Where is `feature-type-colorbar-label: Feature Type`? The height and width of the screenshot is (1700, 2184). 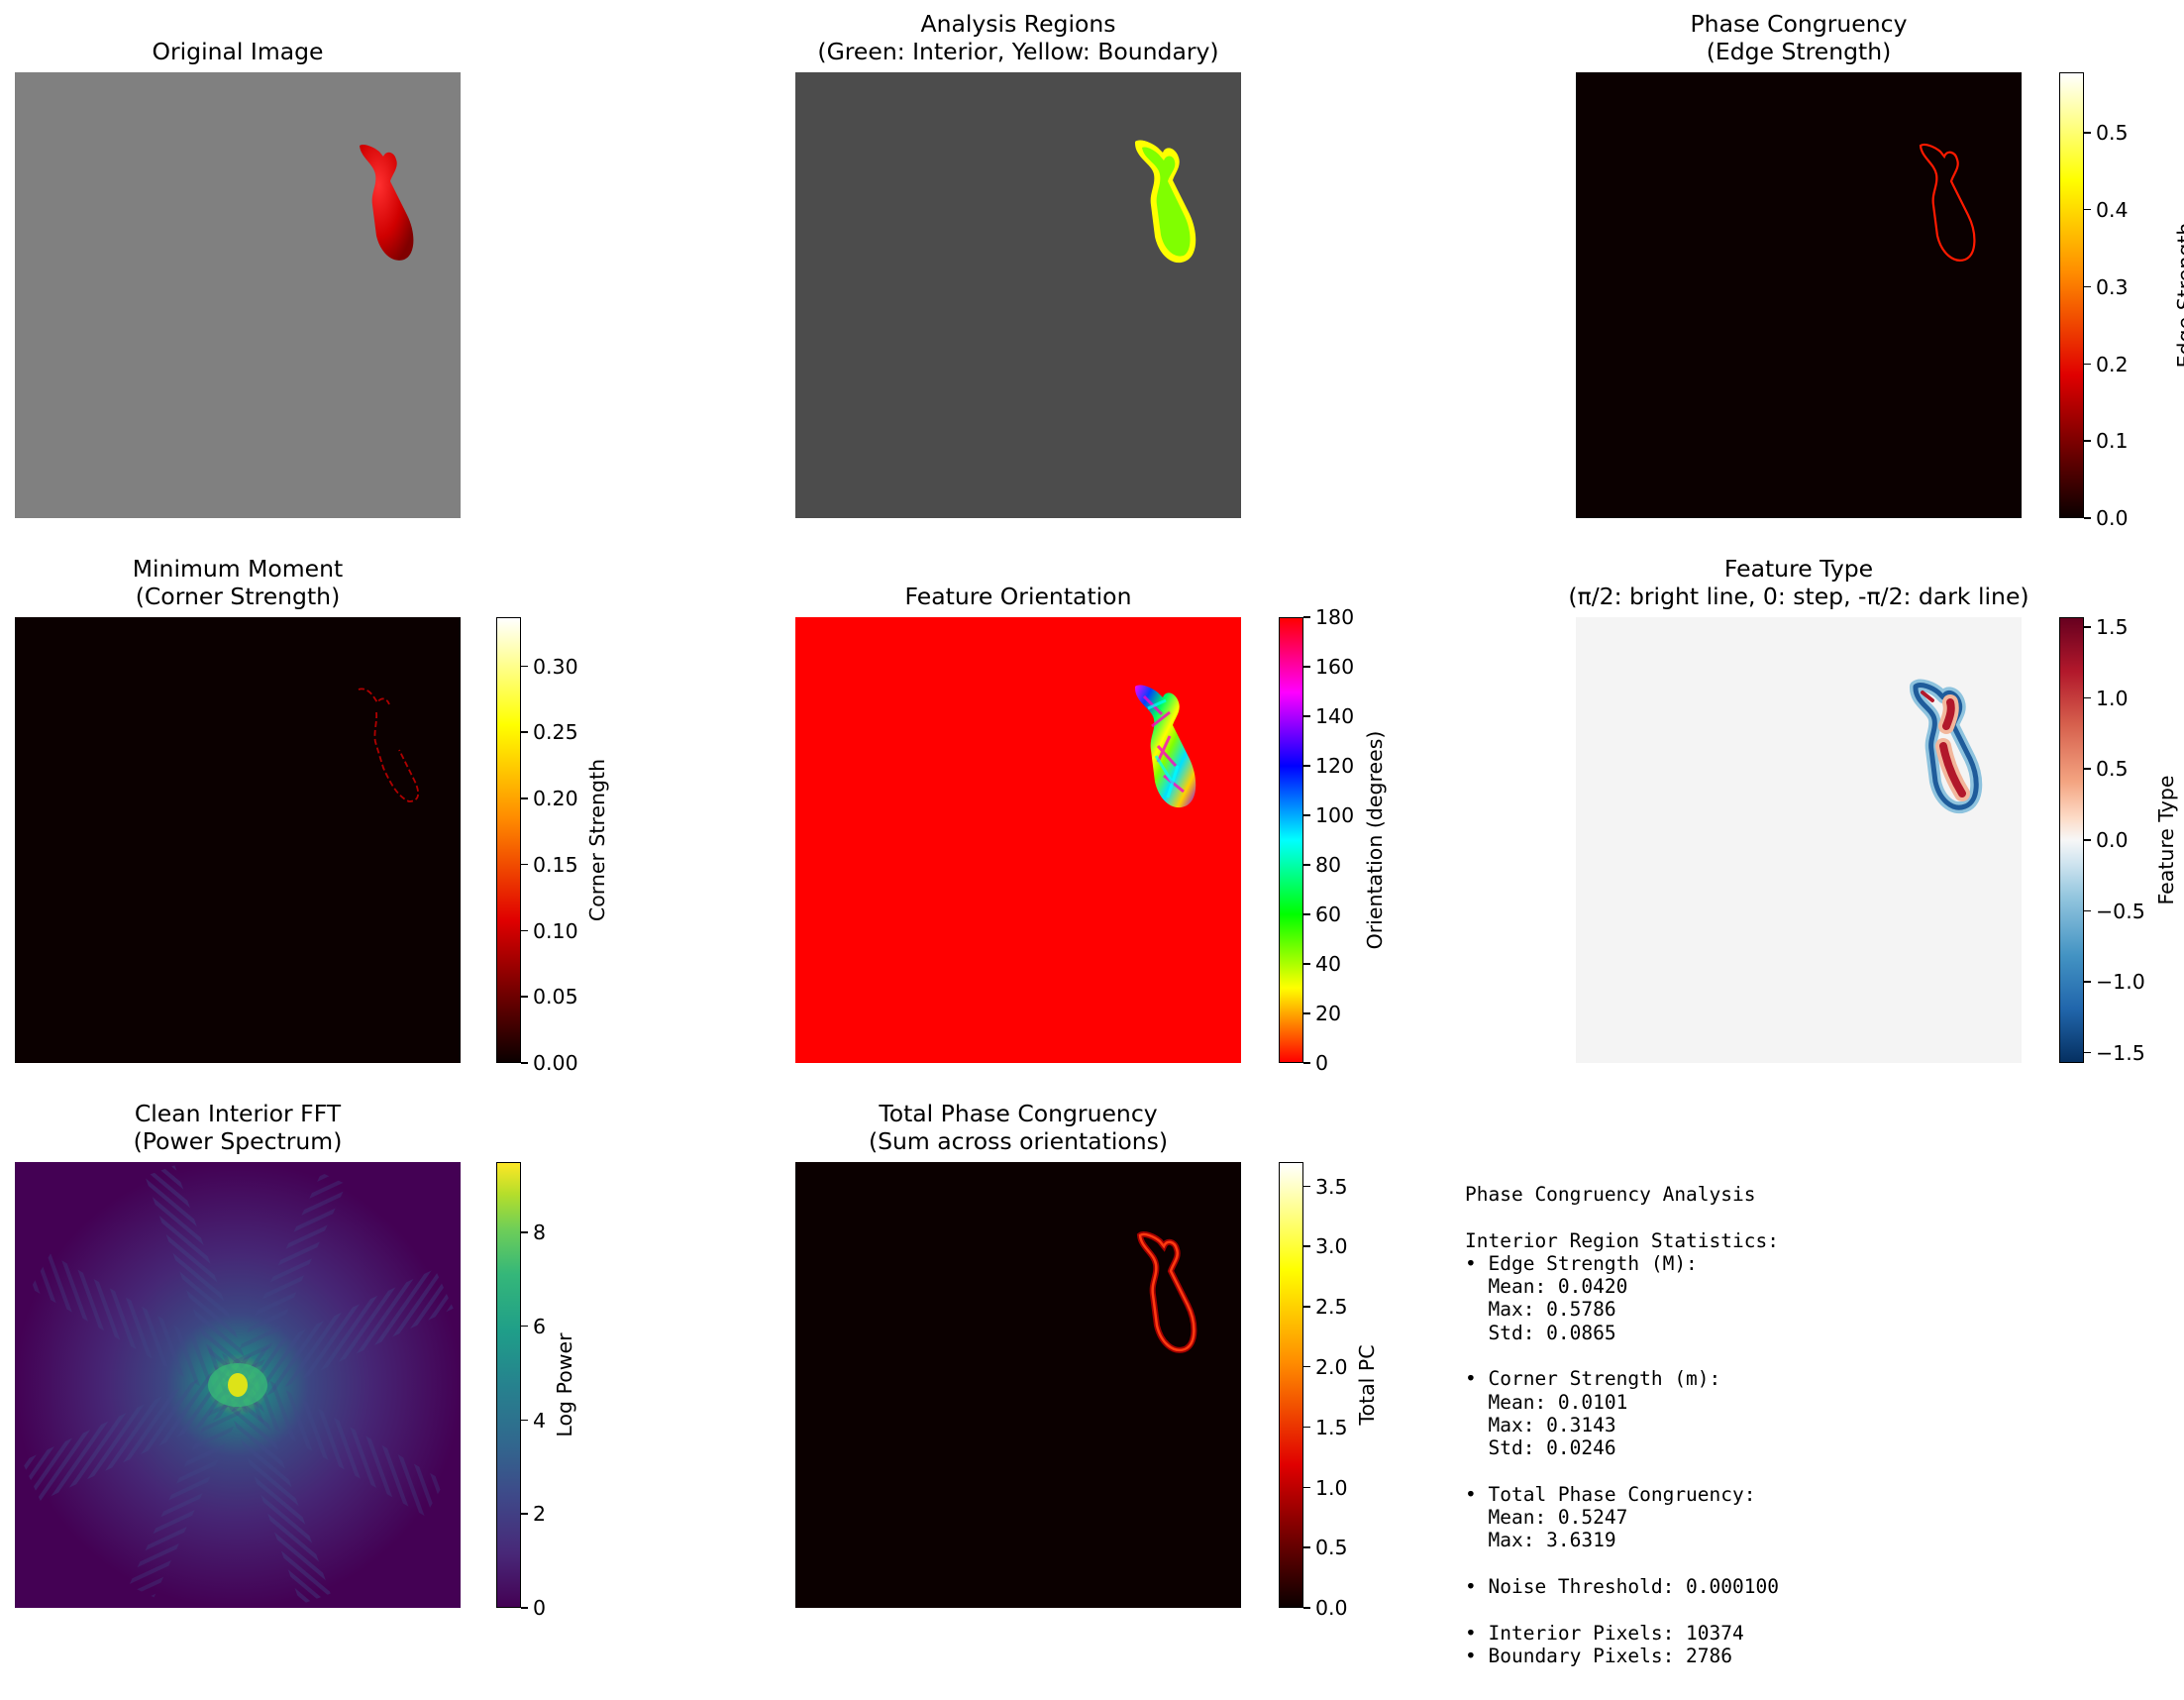 feature-type-colorbar-label: Feature Type is located at coordinates (2166, 840).